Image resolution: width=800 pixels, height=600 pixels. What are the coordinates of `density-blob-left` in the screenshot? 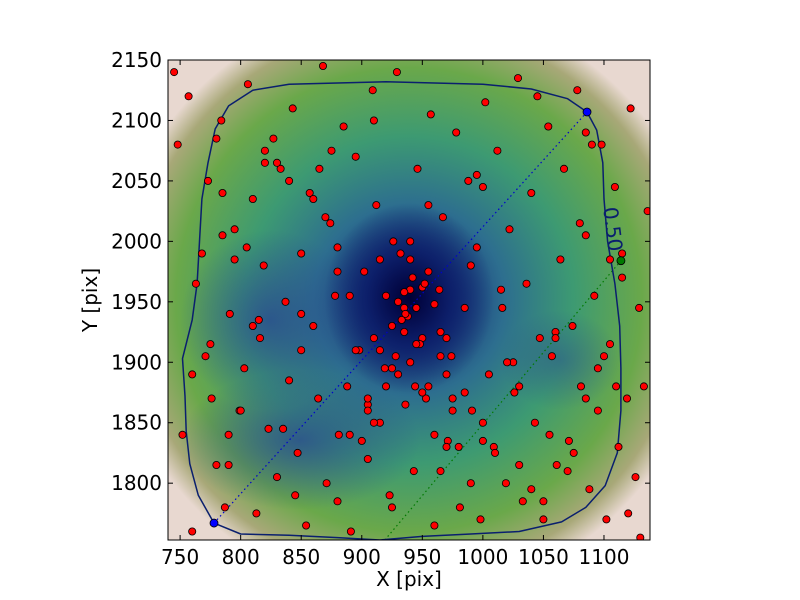 It's located at (270, 320).